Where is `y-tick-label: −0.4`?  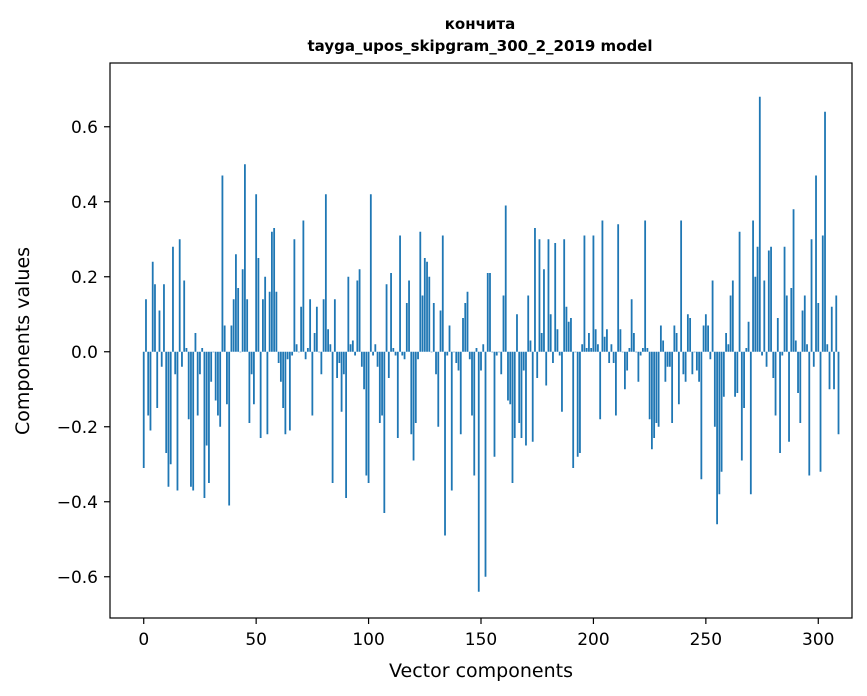
y-tick-label: −0.4 is located at coordinates (77, 503).